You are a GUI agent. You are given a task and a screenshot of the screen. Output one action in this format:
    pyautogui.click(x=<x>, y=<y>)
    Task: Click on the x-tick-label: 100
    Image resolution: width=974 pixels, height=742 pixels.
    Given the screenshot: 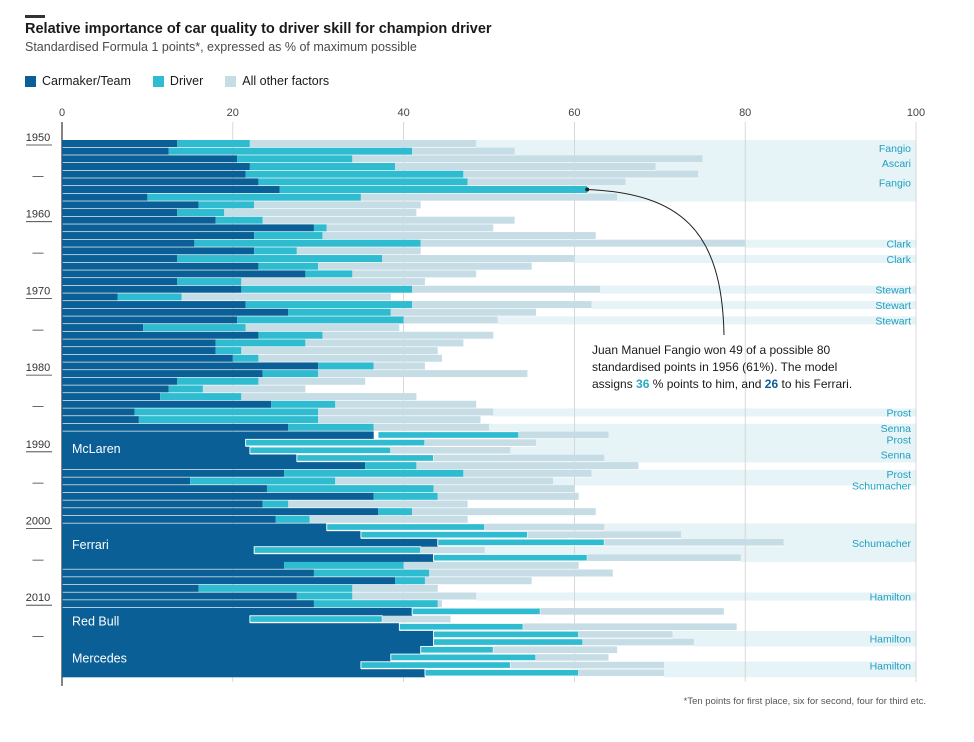 What is the action you would take?
    pyautogui.click(x=916, y=113)
    